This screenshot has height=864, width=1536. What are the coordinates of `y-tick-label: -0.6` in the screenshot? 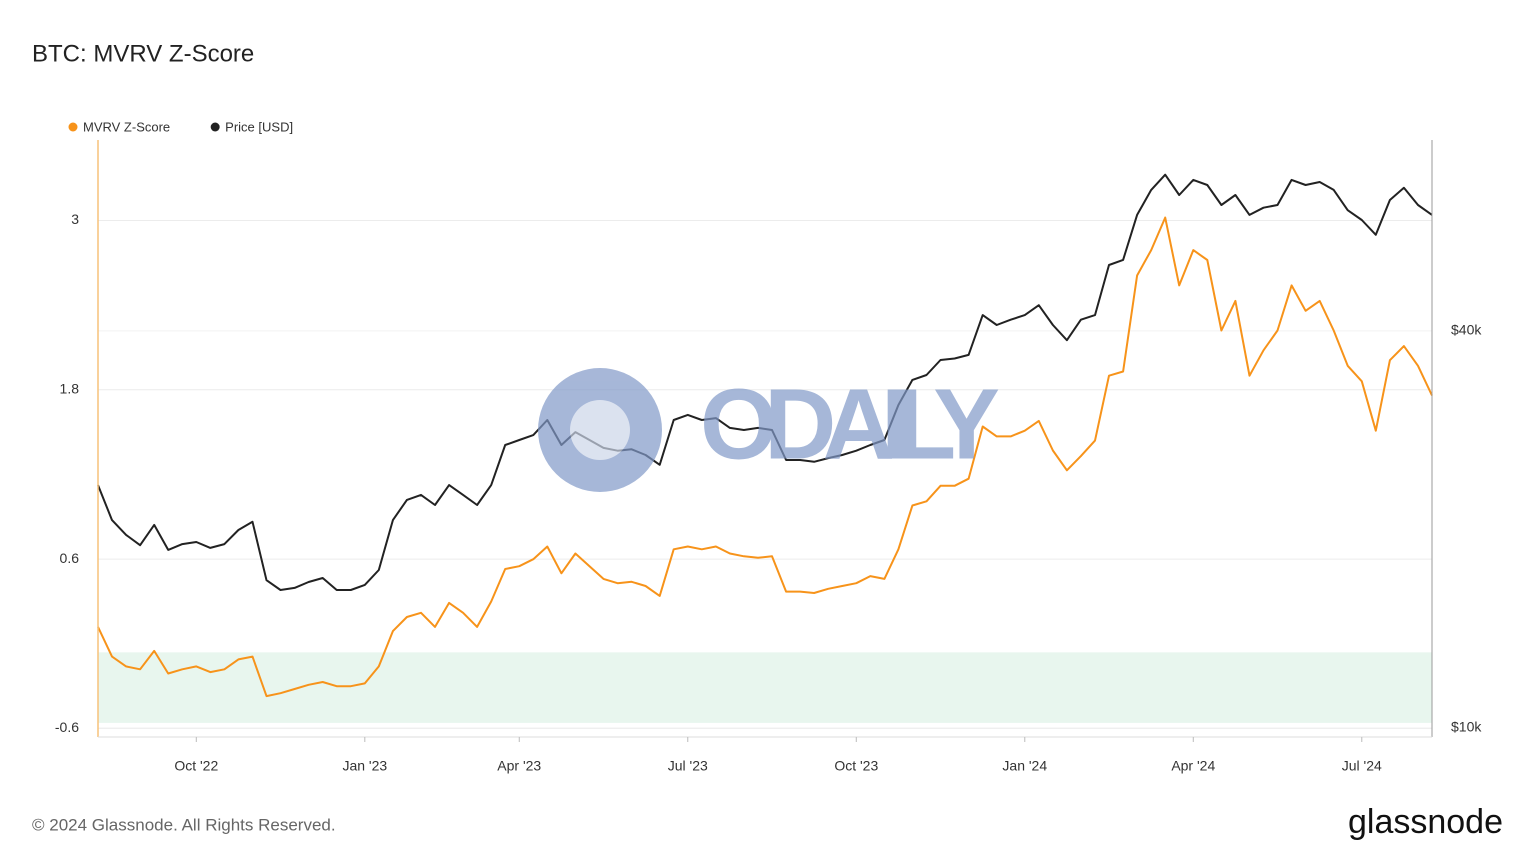 It's located at (67, 727).